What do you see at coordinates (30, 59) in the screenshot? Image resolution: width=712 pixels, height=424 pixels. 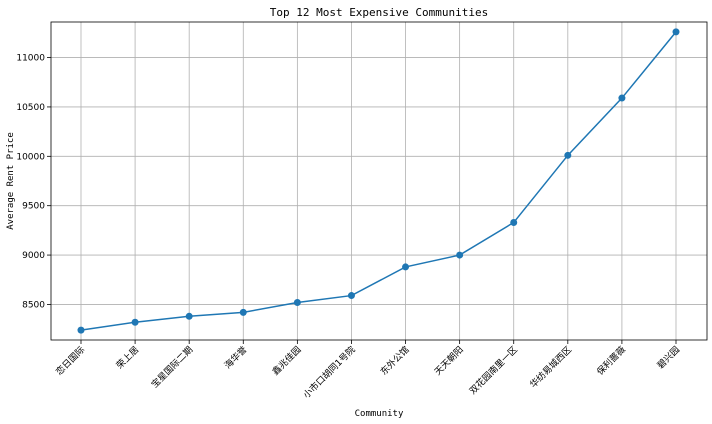 I see `y-tick-label: 11000` at bounding box center [30, 59].